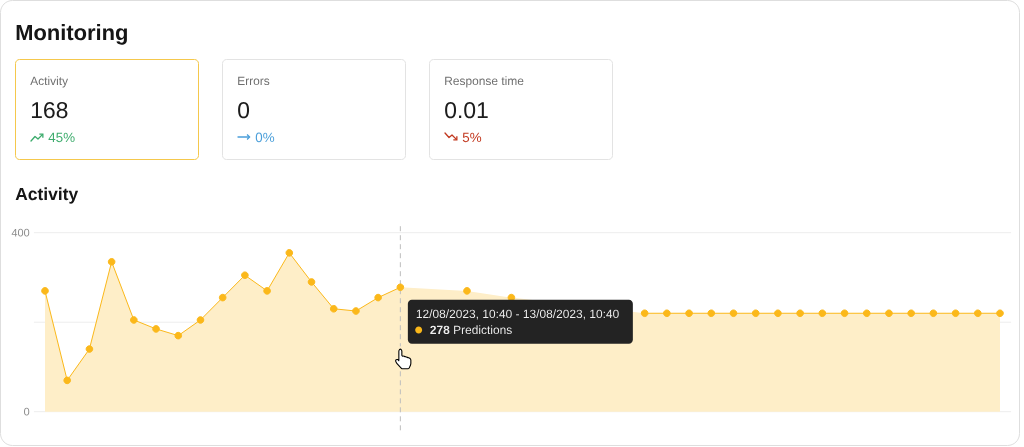 This screenshot has height=447, width=1024. I want to click on text: 5%, so click(472, 137).